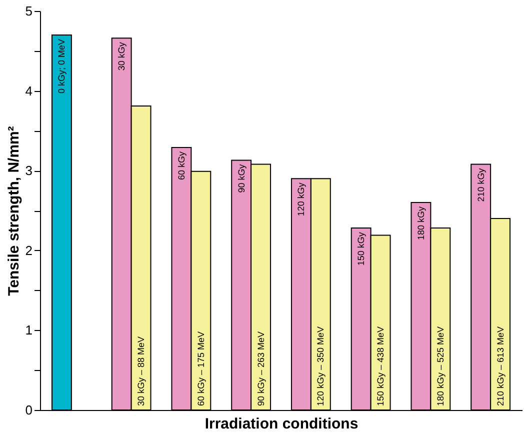  What do you see at coordinates (481, 185) in the screenshot?
I see `annotation: 210 kGy` at bounding box center [481, 185].